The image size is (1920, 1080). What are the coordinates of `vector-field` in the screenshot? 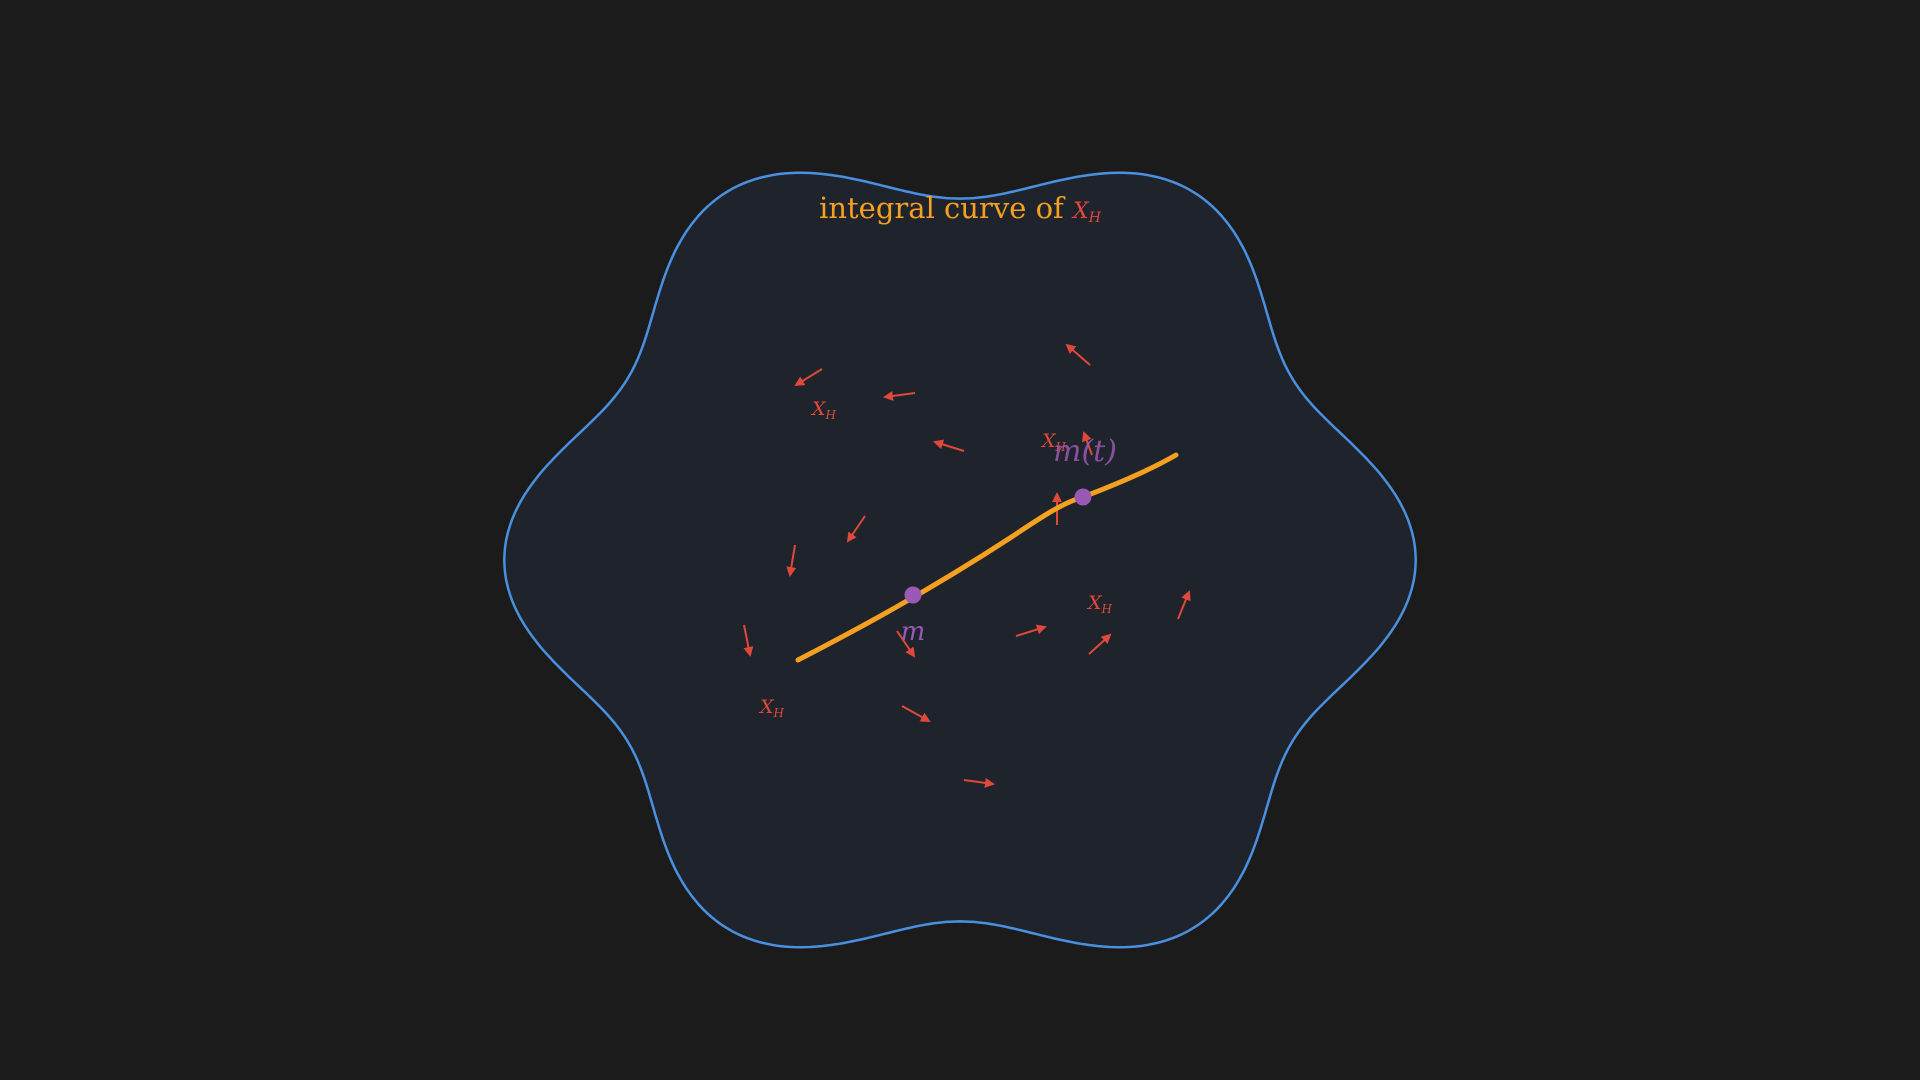 It's located at (967, 565).